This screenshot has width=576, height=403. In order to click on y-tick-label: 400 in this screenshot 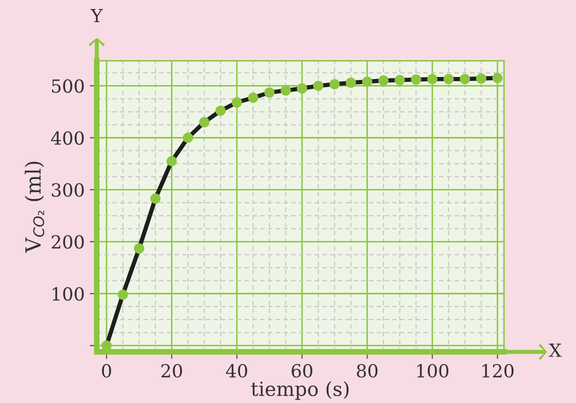, I will do `click(67, 138)`.